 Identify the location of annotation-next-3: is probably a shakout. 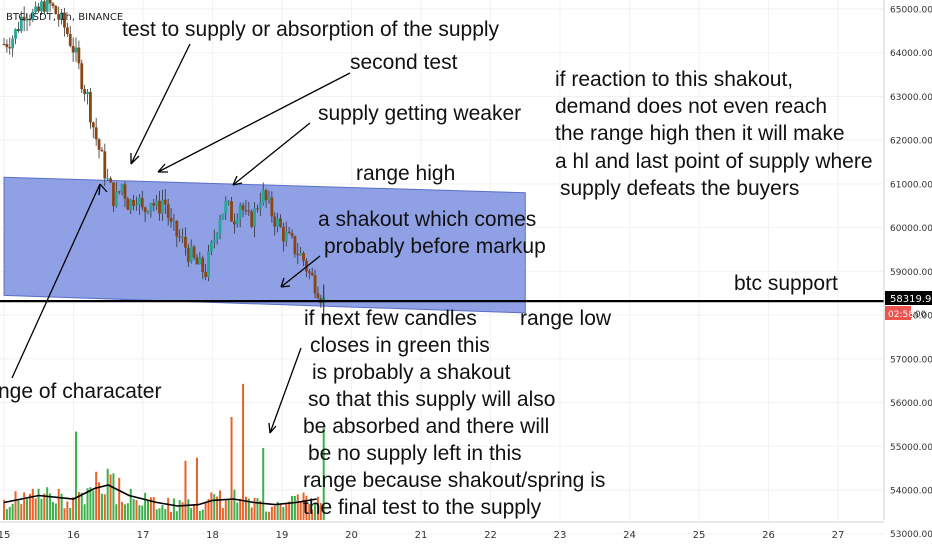
(411, 372).